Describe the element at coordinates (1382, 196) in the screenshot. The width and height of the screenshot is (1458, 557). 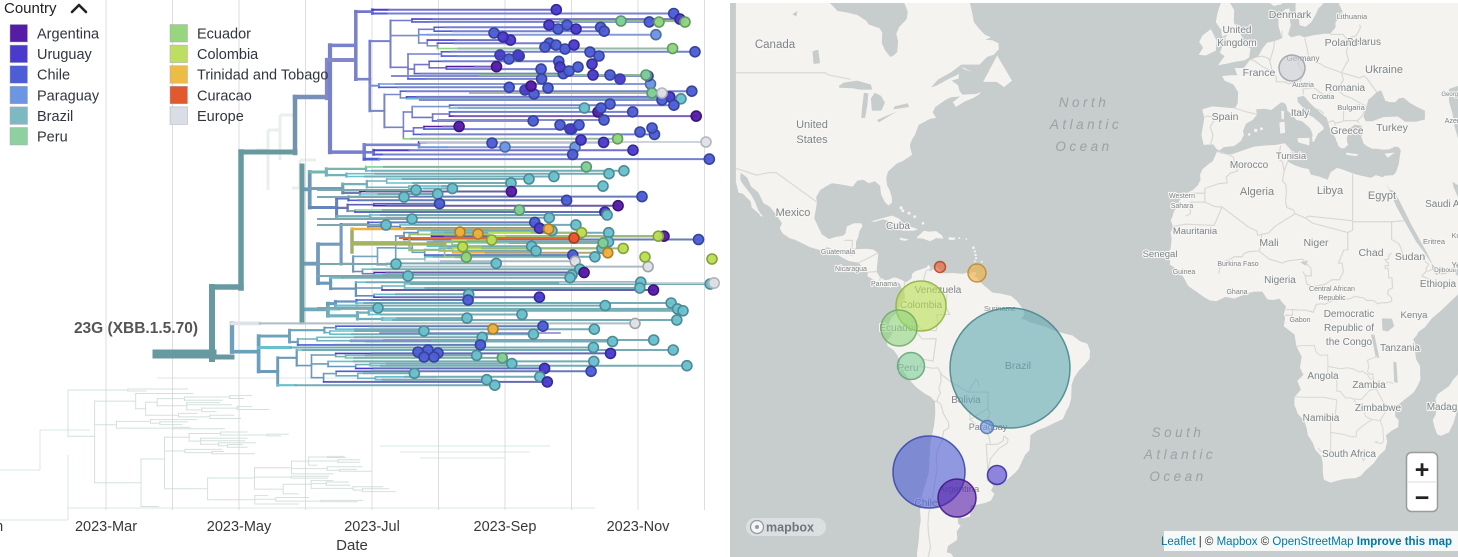
I see `svg-text: Egypt` at that location.